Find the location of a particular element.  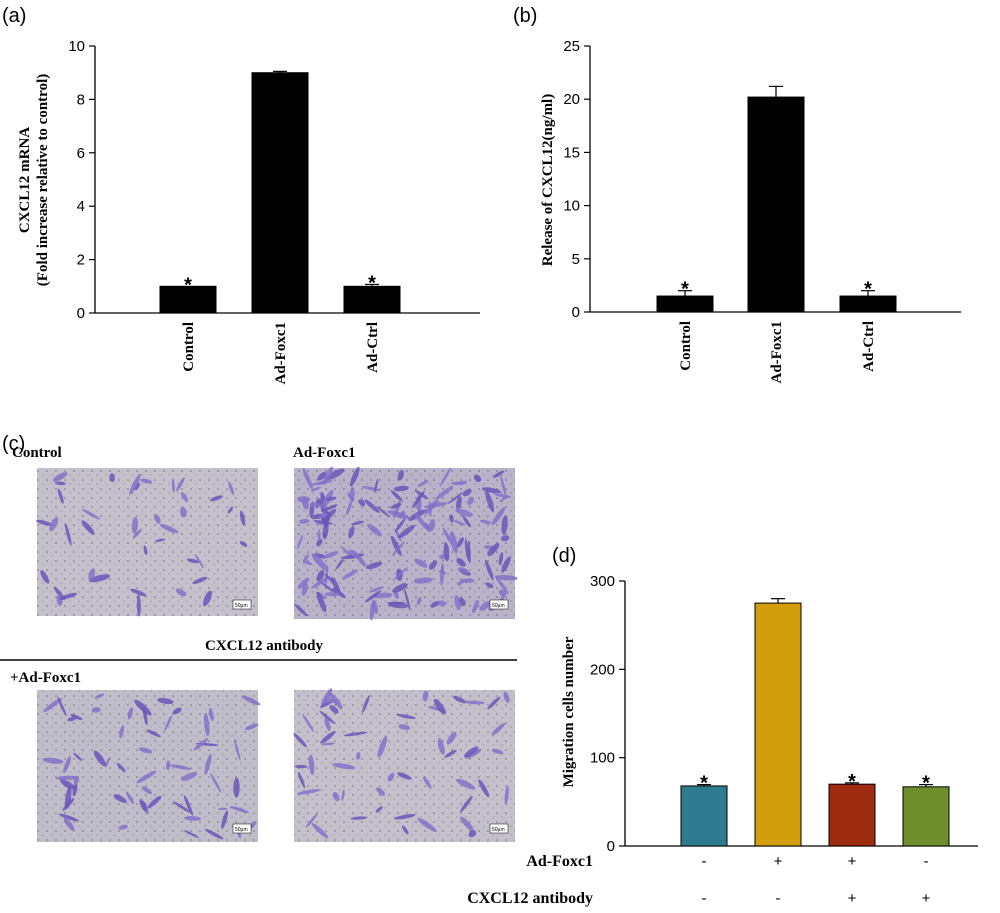

y-tick-label: 6 is located at coordinates (81, 153).